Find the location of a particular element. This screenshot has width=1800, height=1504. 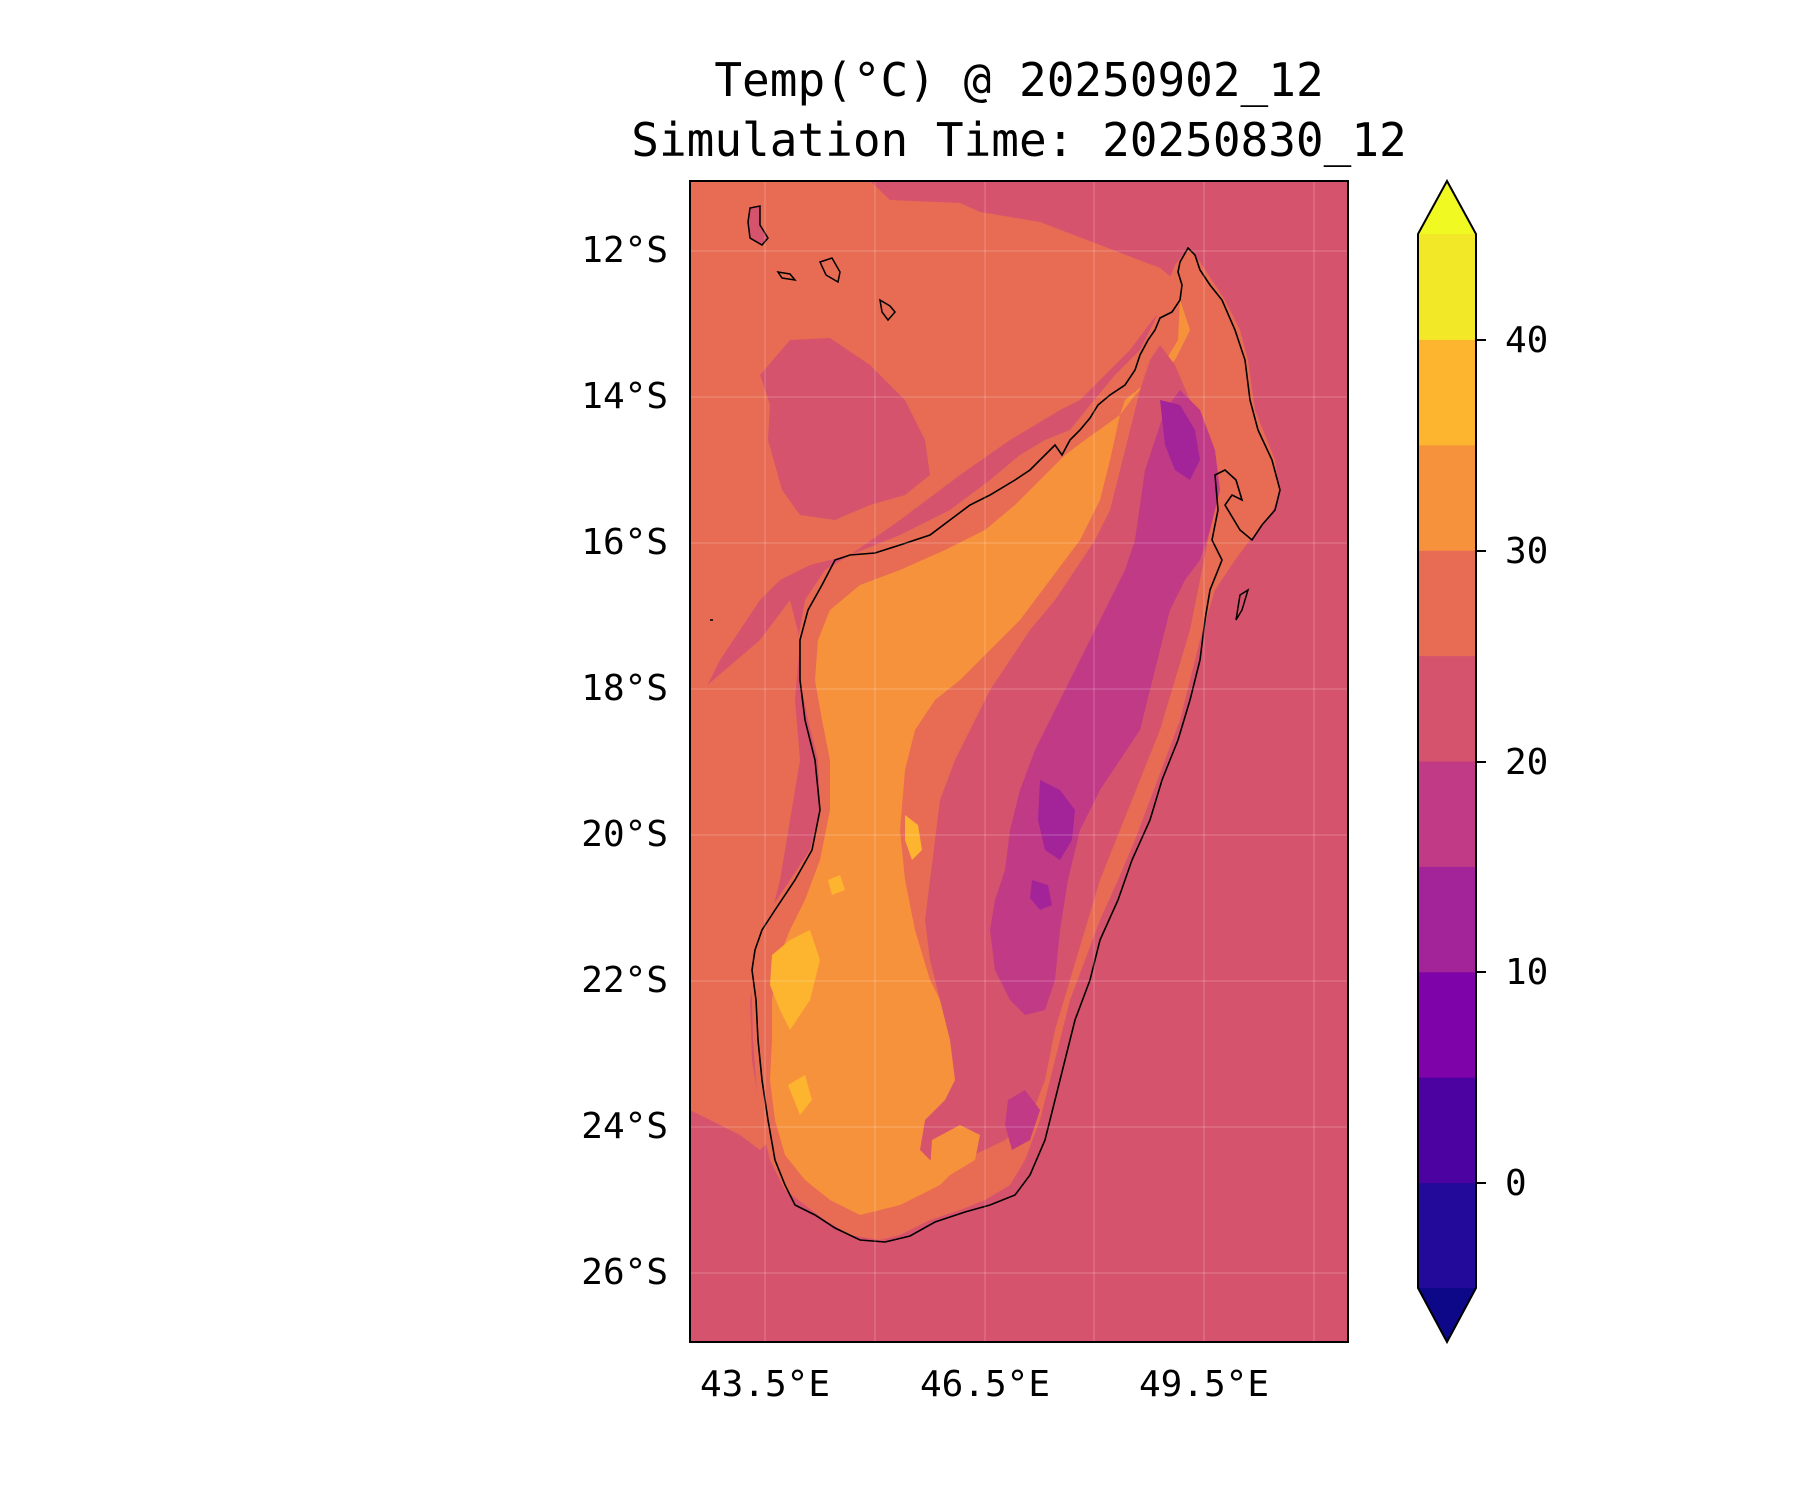

land-lowland-warm is located at coordinates (945, 815).